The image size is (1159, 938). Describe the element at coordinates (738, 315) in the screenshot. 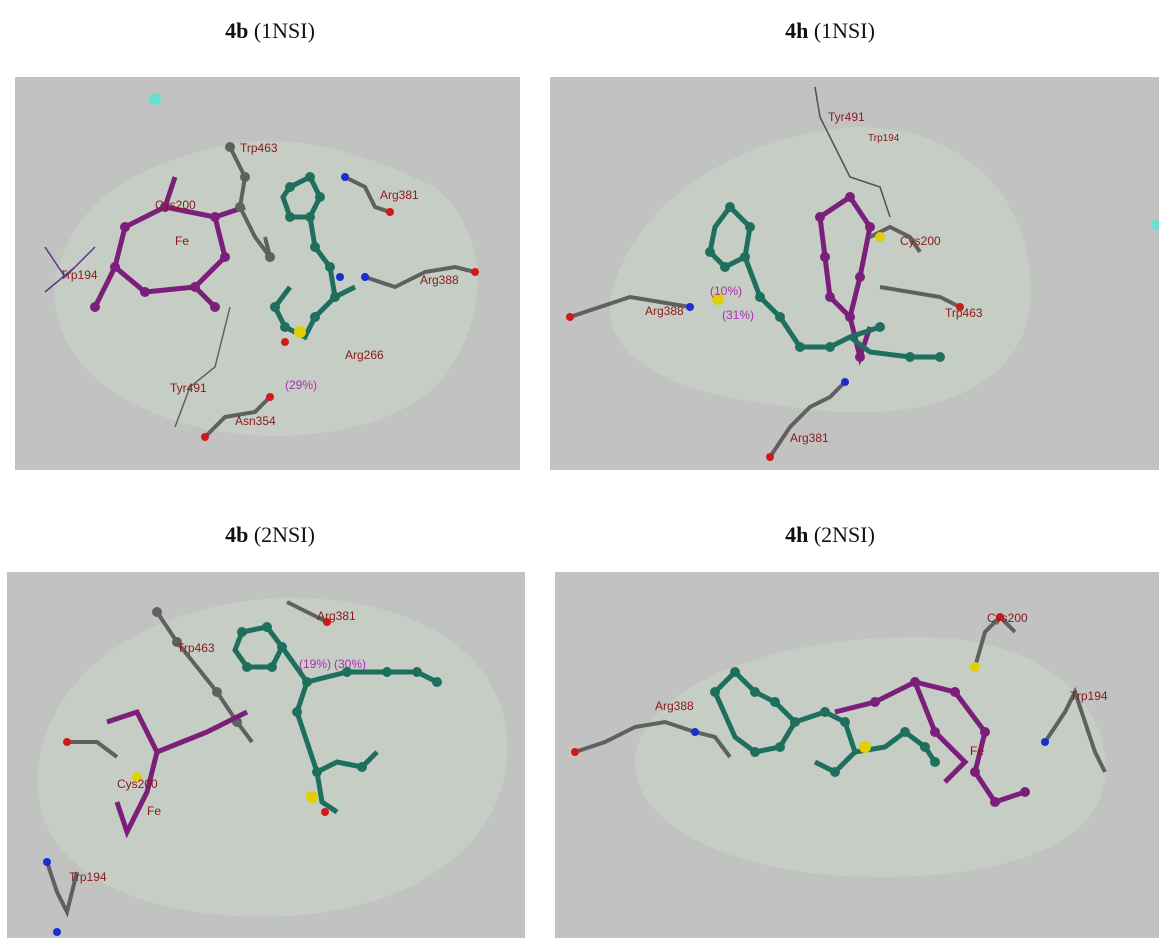

I see `label-interaction-31: (31%)` at that location.